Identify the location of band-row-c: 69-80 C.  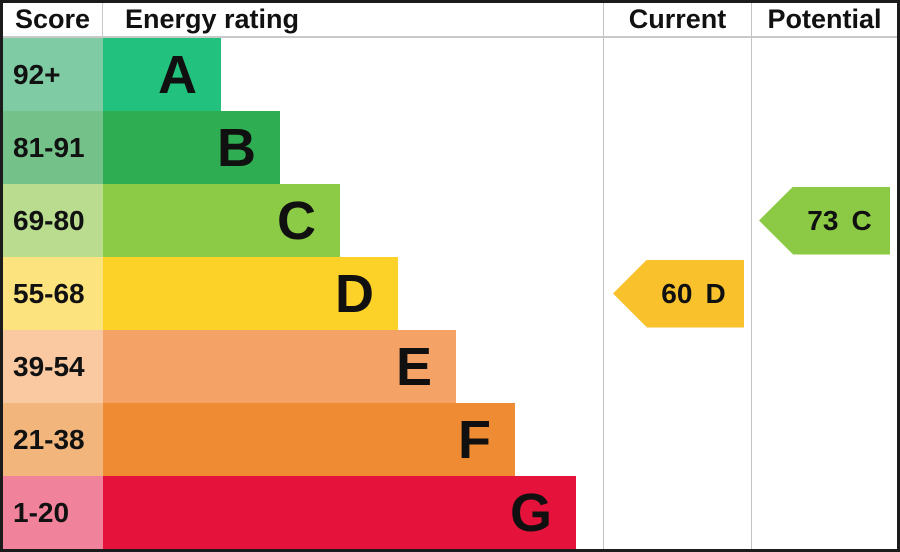
(303, 220).